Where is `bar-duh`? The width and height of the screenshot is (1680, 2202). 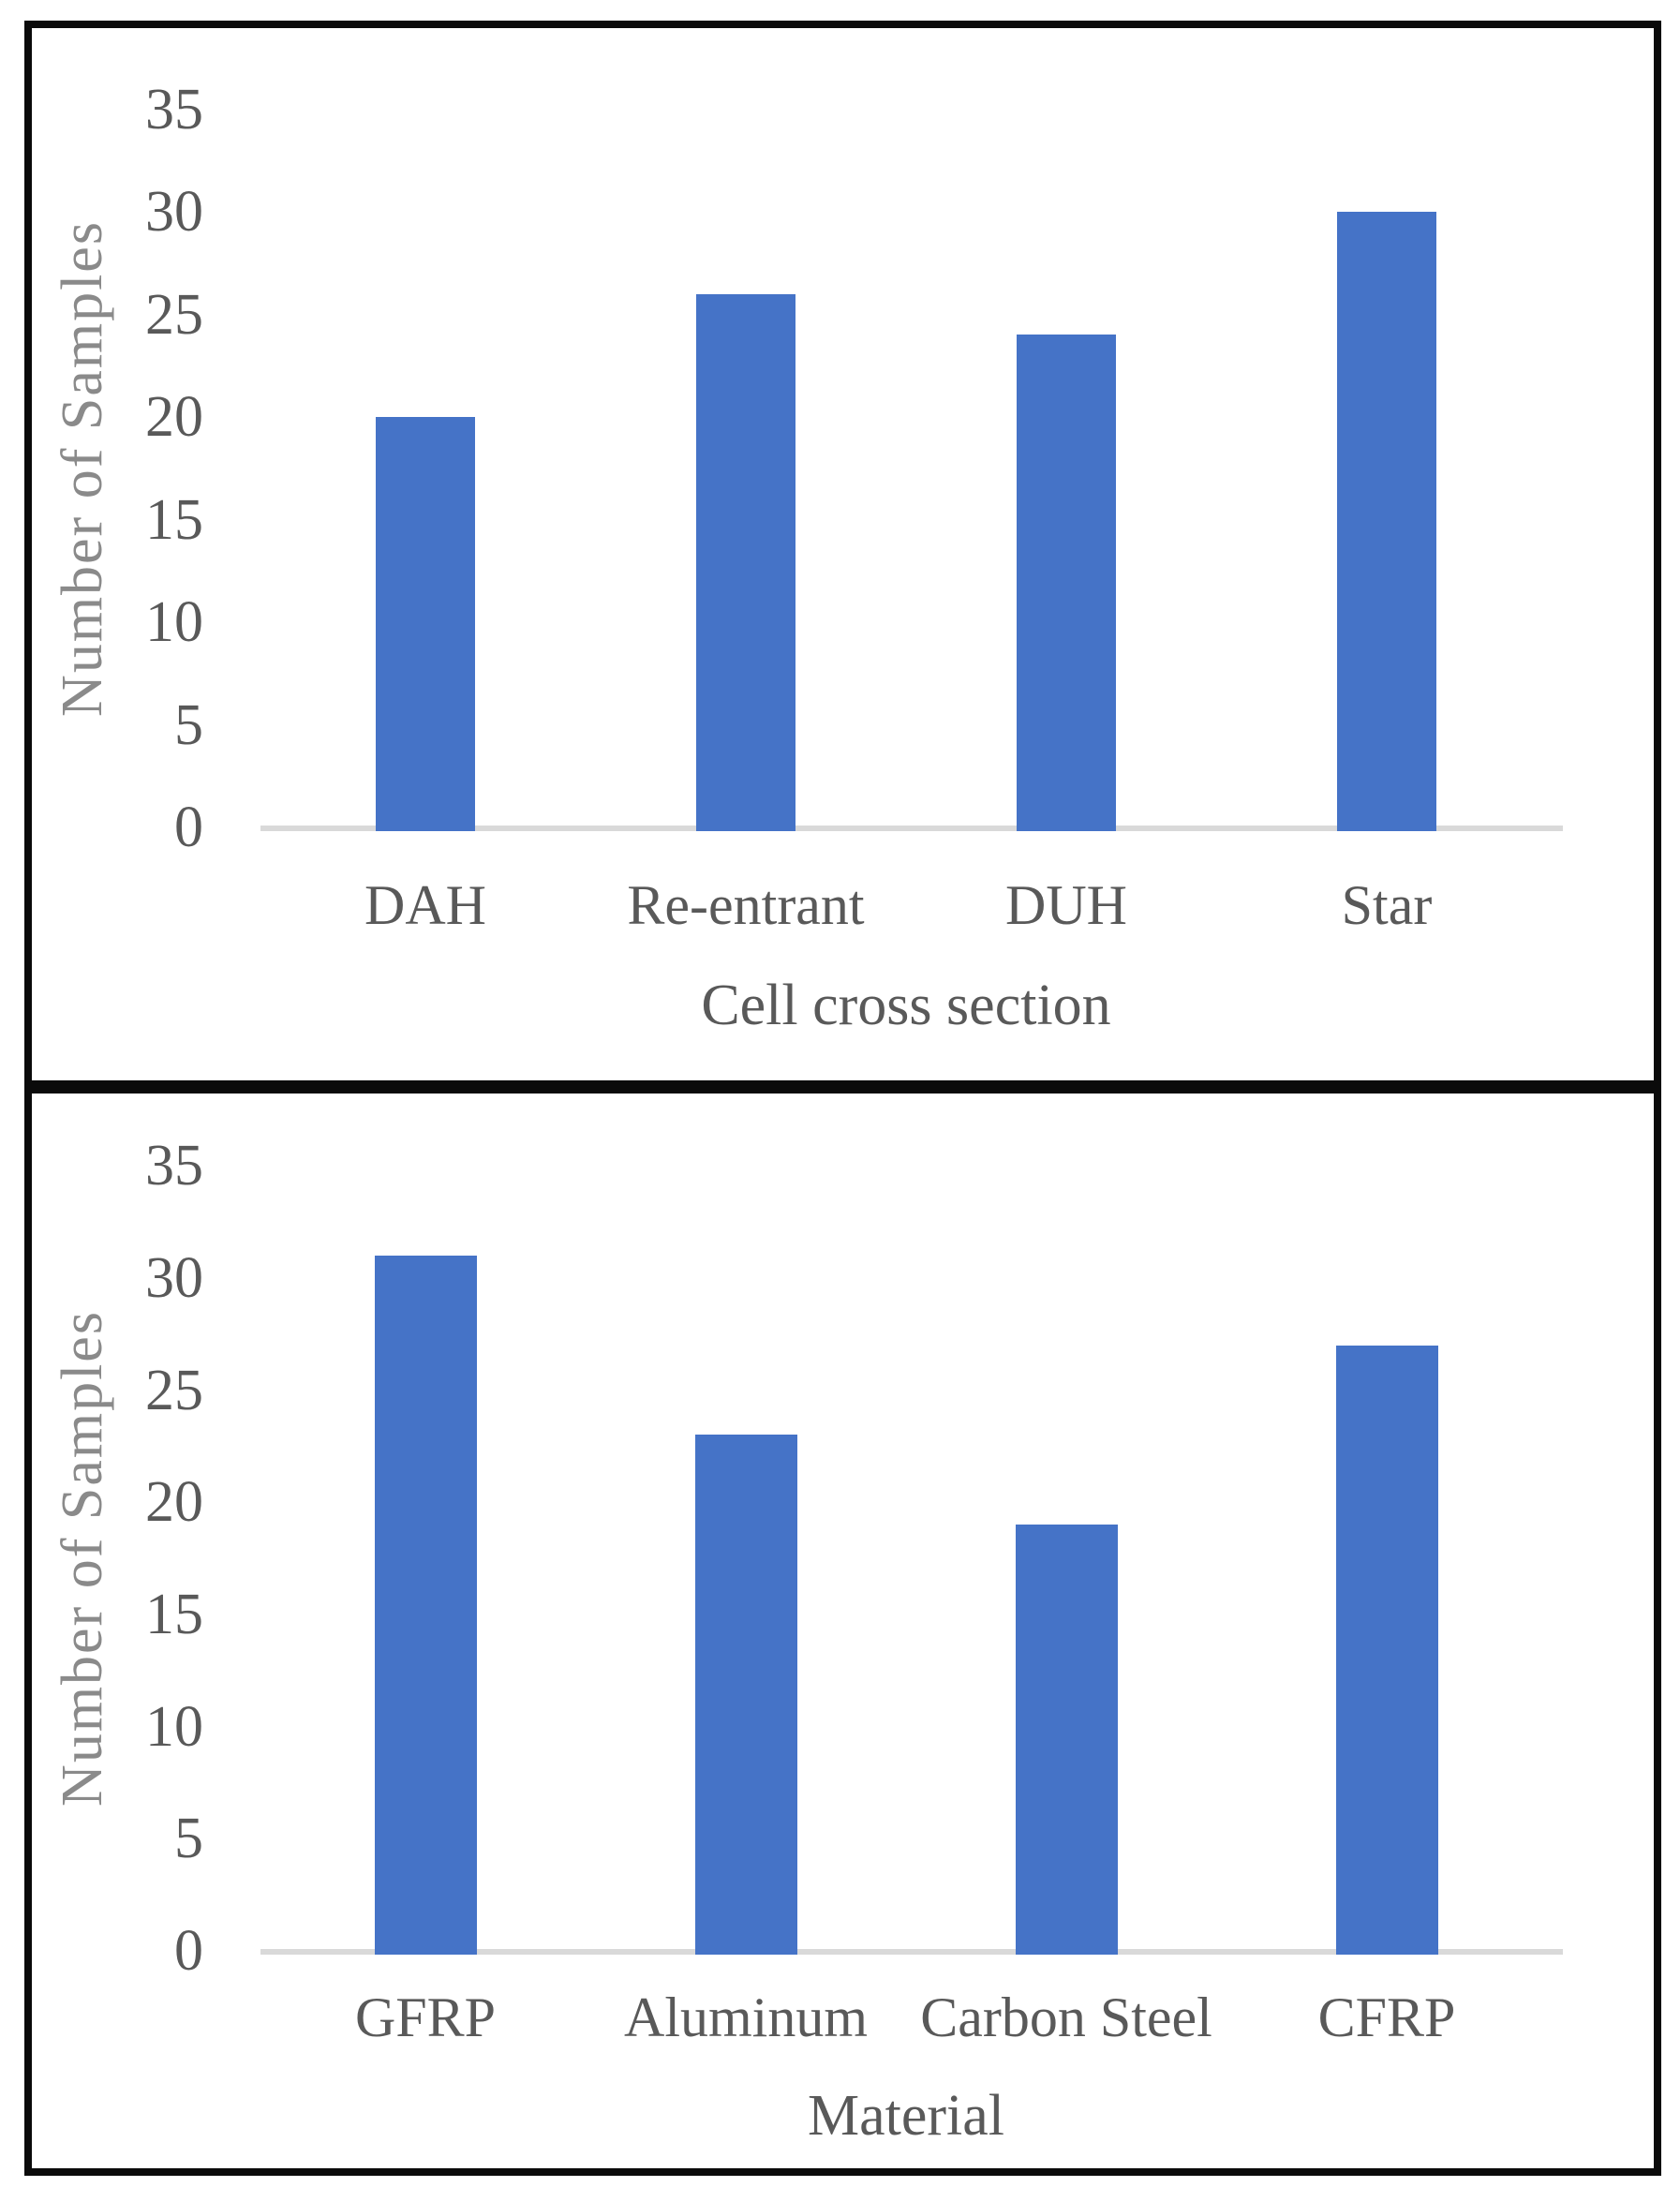 bar-duh is located at coordinates (1066, 583).